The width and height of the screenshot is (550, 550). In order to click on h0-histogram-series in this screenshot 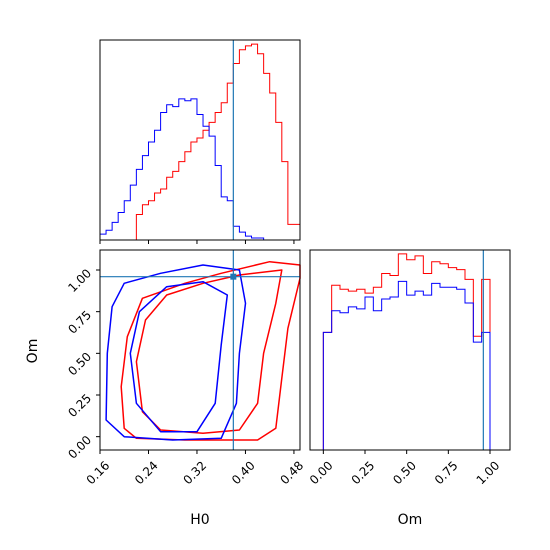, I will do `click(200, 142)`.